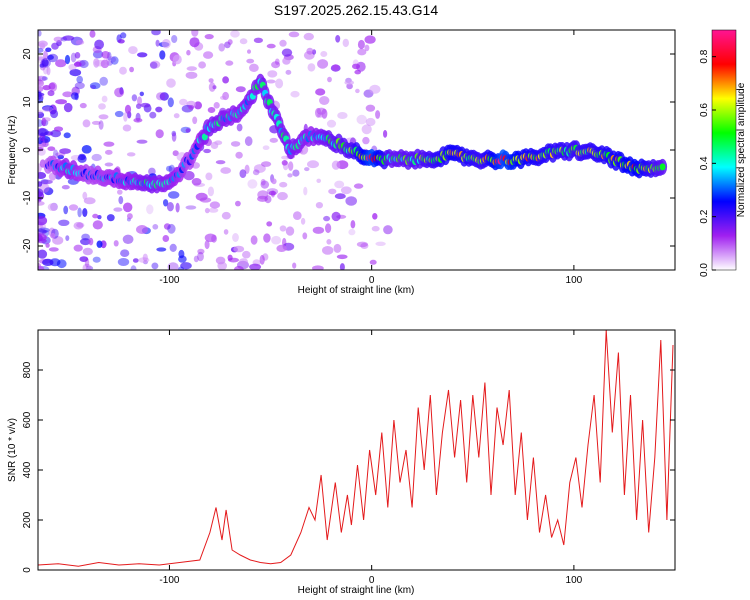 The image size is (750, 600). What do you see at coordinates (27, 469) in the screenshot?
I see `y-tick-label: 400` at bounding box center [27, 469].